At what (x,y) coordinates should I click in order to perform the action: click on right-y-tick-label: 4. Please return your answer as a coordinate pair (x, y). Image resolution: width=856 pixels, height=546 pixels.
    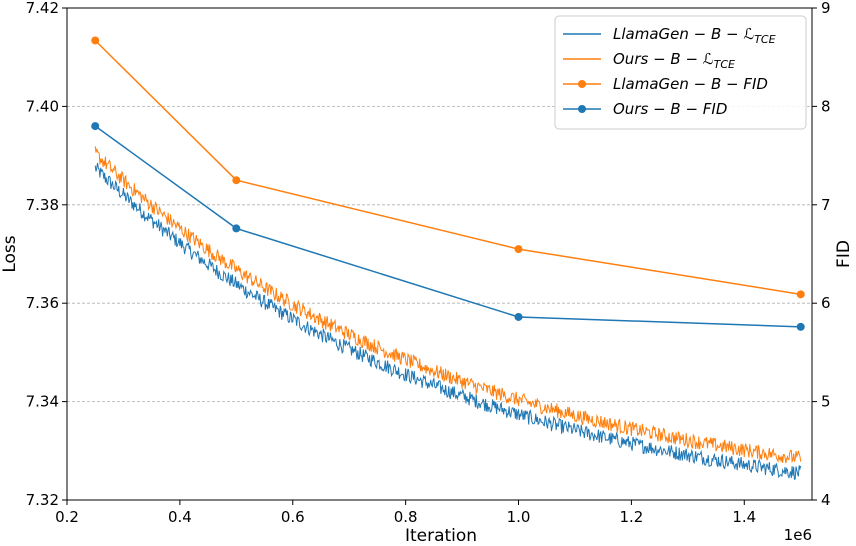
    Looking at the image, I should click on (826, 500).